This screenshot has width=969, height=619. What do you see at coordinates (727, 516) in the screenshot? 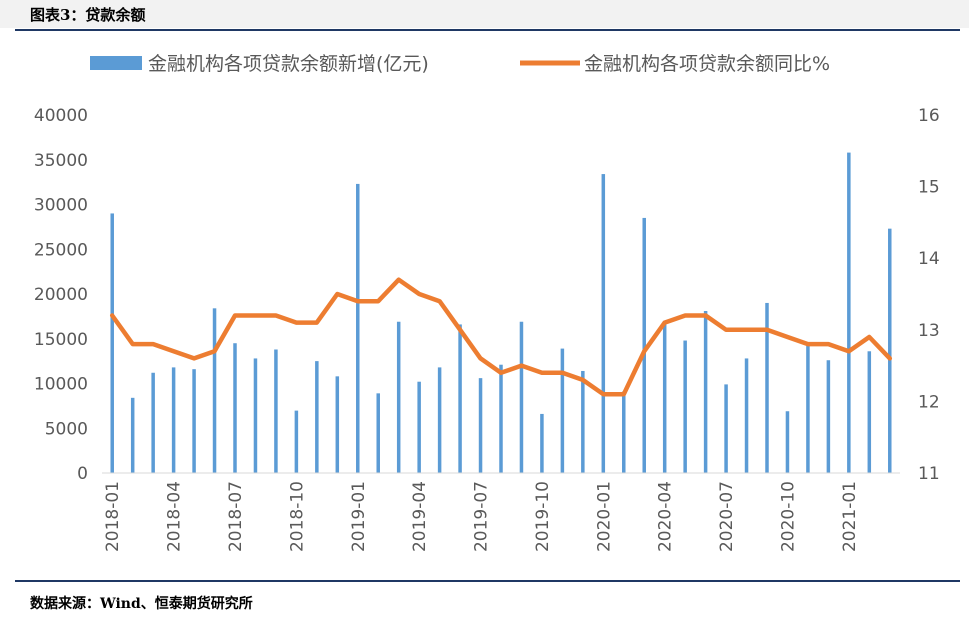
I see `x-tick-label: 2020-07` at bounding box center [727, 516].